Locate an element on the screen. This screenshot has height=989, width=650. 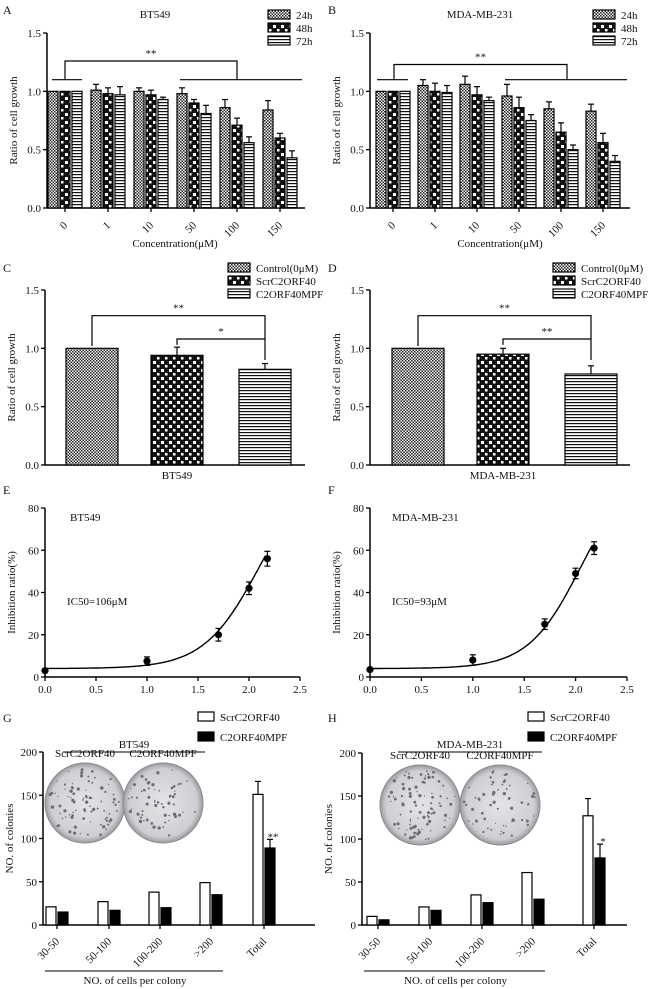
y-axis-label: Ratio of cell growth is located at coordinates (12, 377).